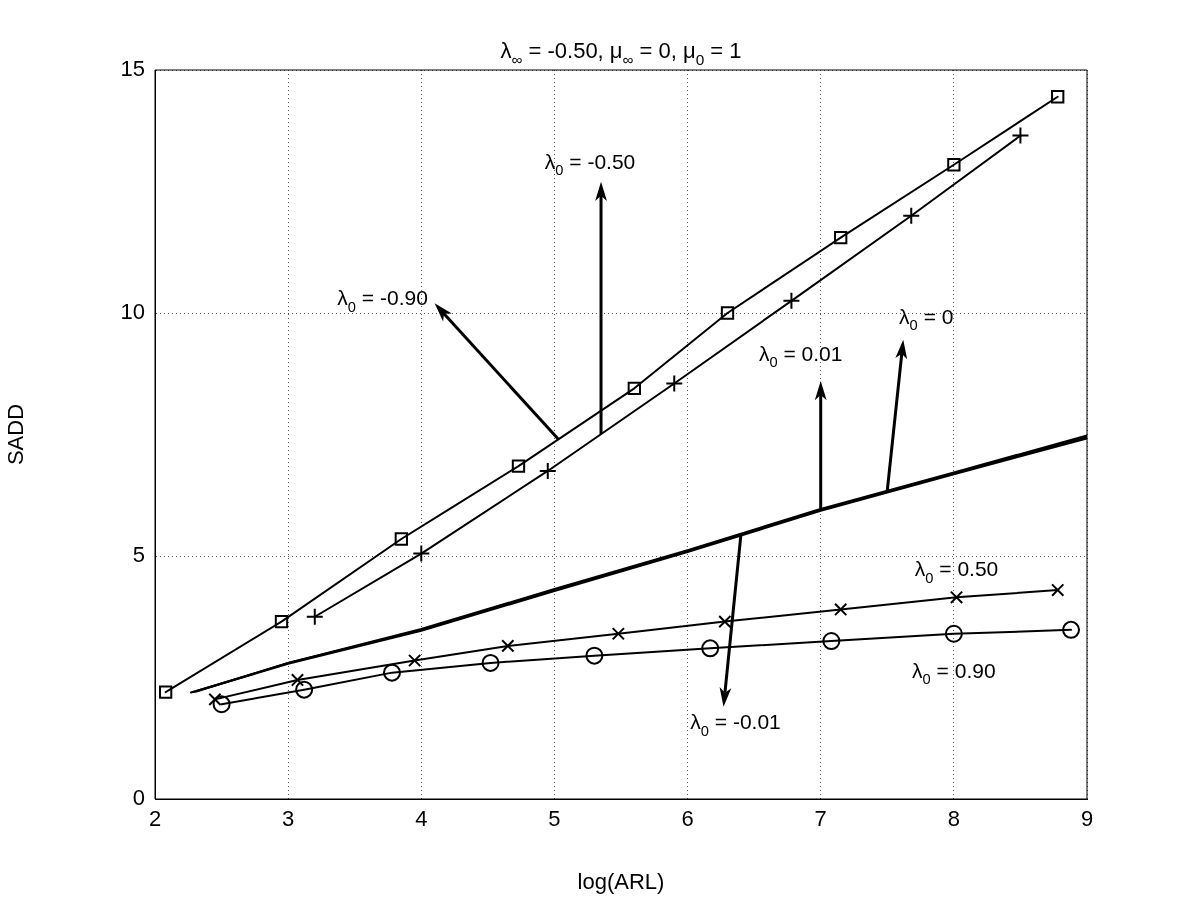 Image resolution: width=1200 pixels, height=900 pixels. I want to click on x-tick-label: 3, so click(288, 819).